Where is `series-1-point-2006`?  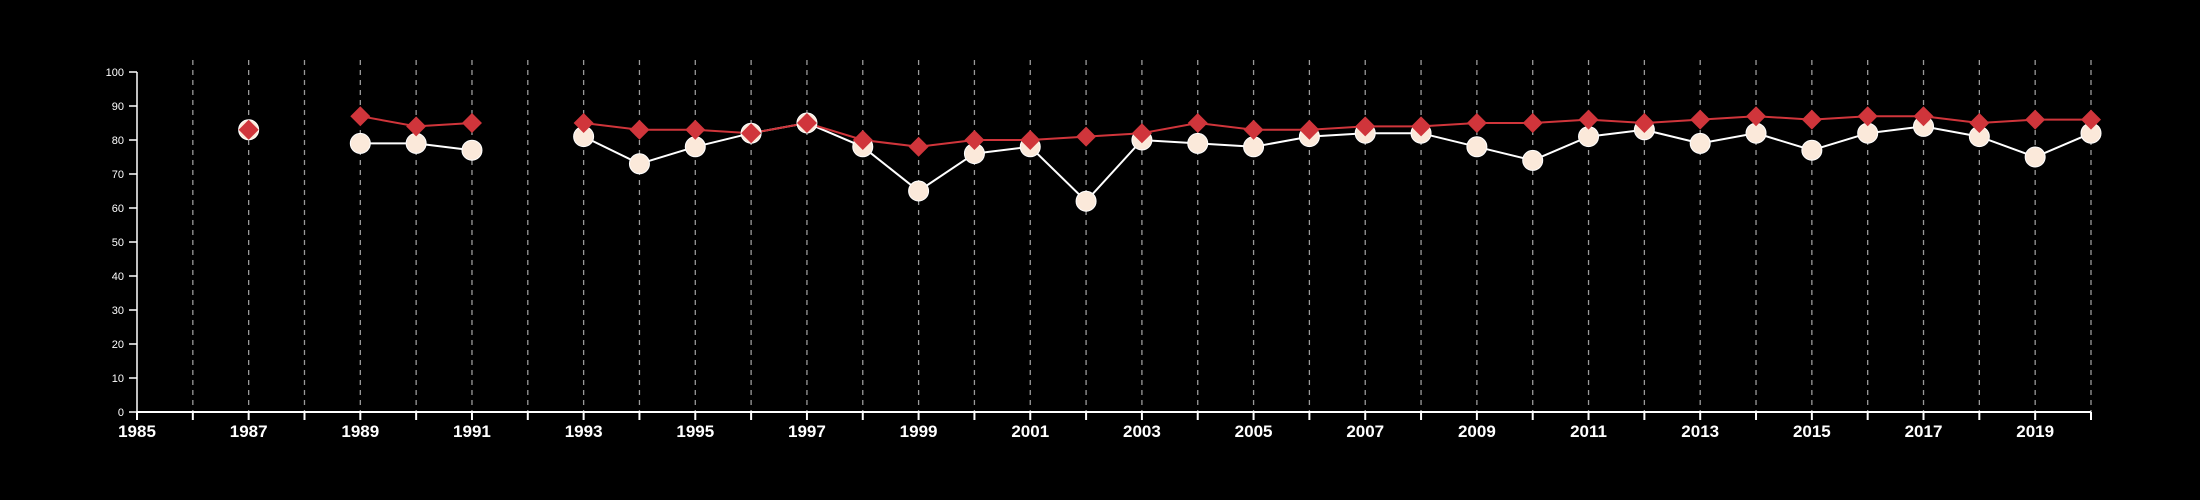 series-1-point-2006 is located at coordinates (1309, 129).